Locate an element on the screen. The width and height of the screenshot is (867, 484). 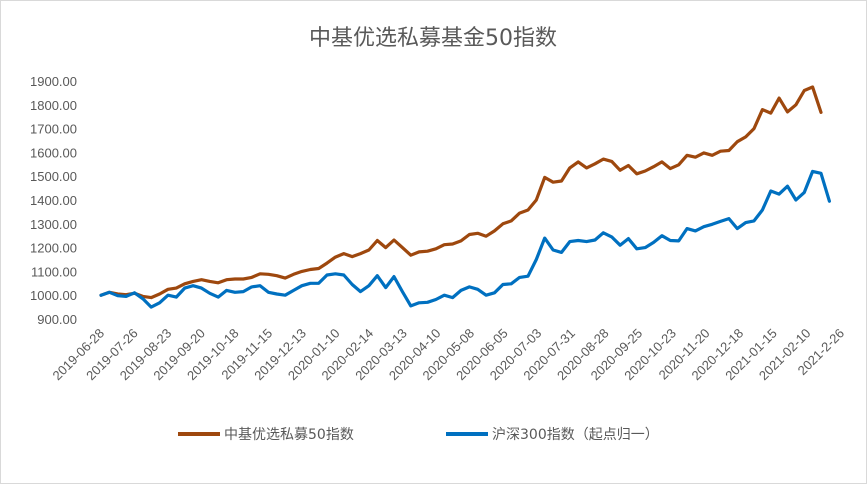
y-tick-label: 1500.00 is located at coordinates (53, 176).